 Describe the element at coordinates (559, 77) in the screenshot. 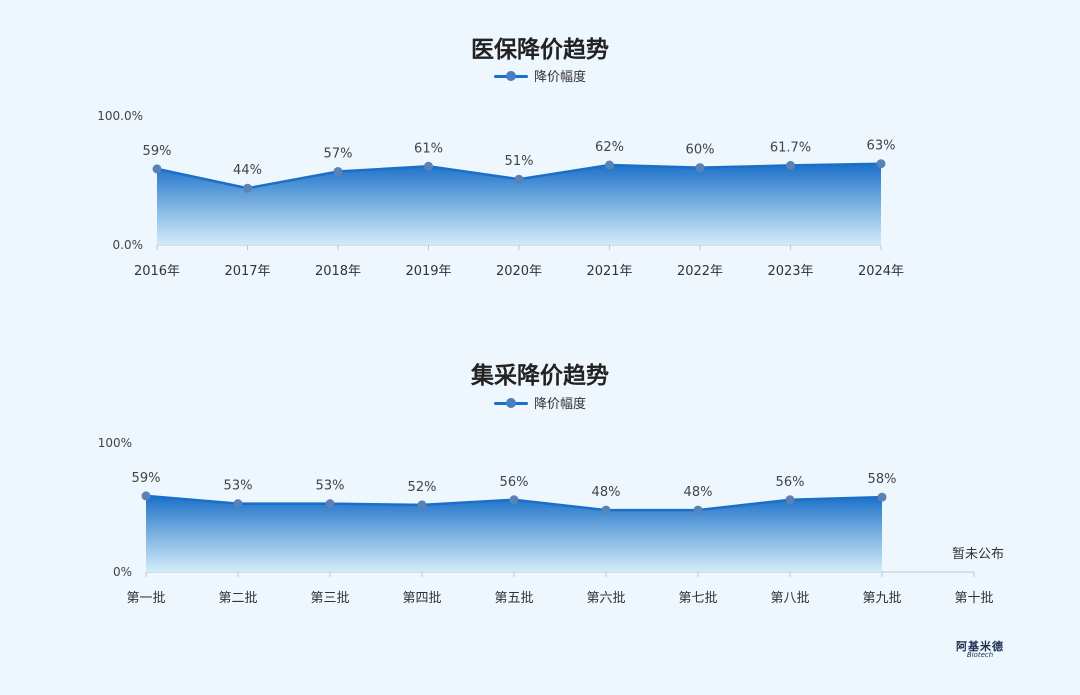

I see `chart1-legend-label: 降价幅度` at that location.